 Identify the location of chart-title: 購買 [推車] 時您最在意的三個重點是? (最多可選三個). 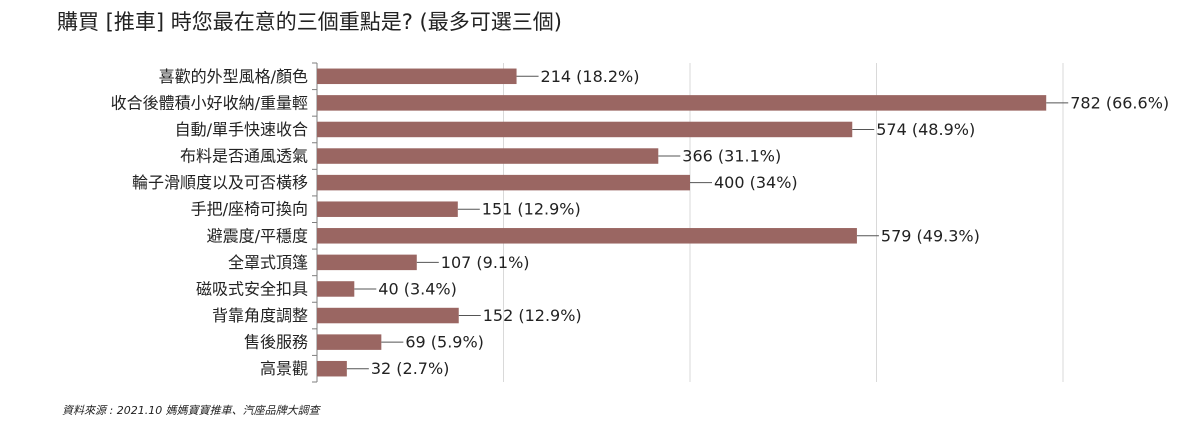
(309, 22).